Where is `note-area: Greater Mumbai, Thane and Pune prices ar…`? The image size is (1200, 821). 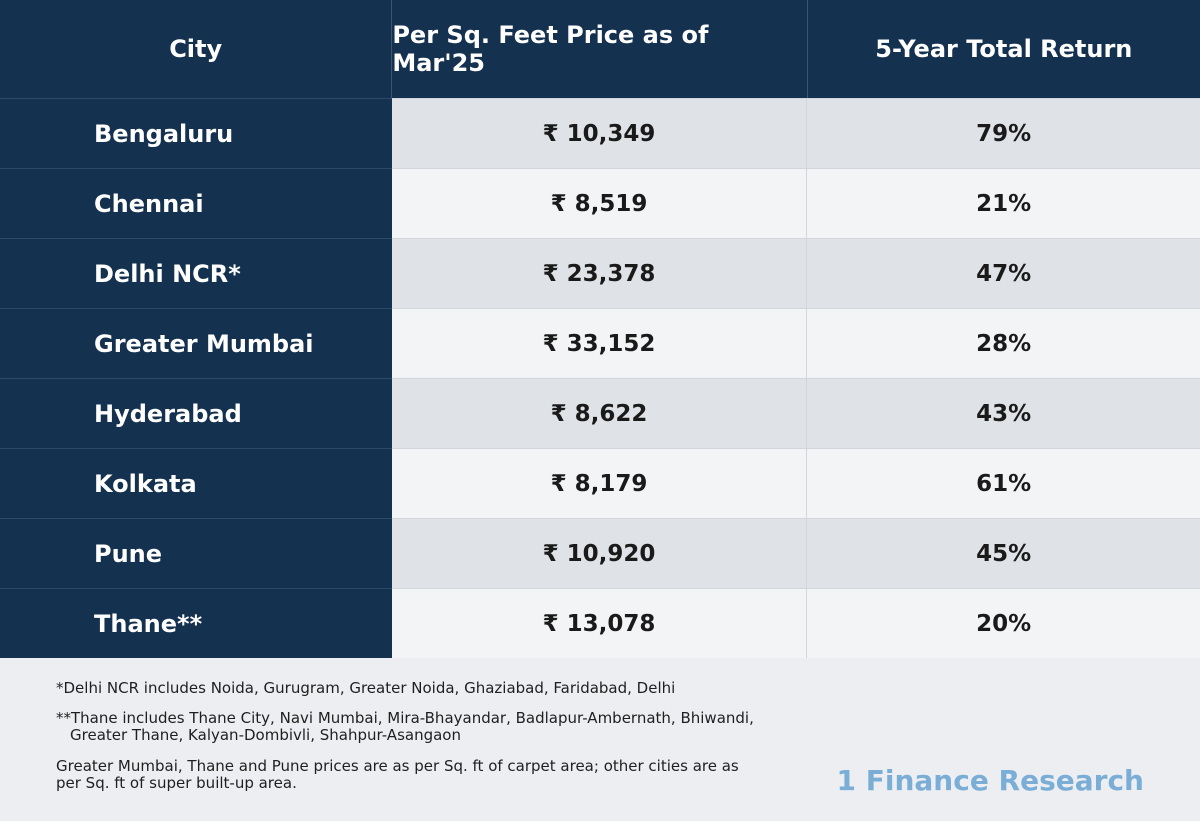 note-area: Greater Mumbai, Thane and Pune prices ar… is located at coordinates (416, 775).